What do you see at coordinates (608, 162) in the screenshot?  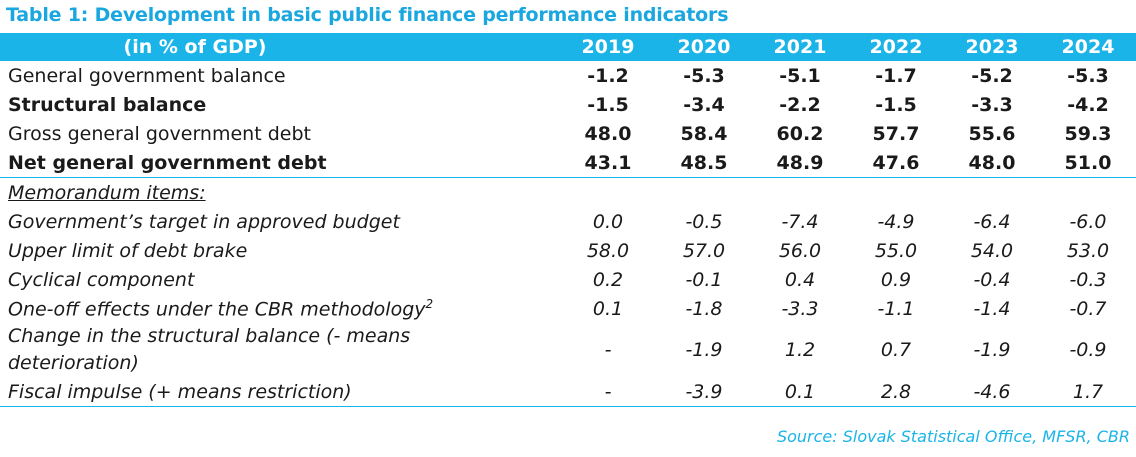 I see `table-cell: 43.1` at bounding box center [608, 162].